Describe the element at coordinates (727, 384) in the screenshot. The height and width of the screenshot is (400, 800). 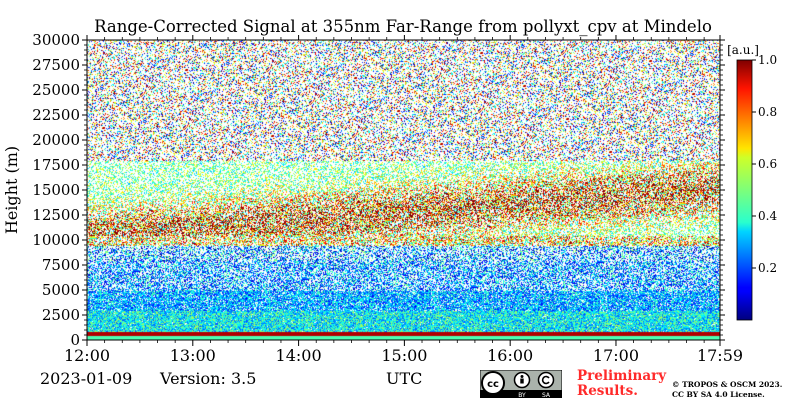
I see `copyright-line-1: © TROPOS & OSCM 2023.` at that location.